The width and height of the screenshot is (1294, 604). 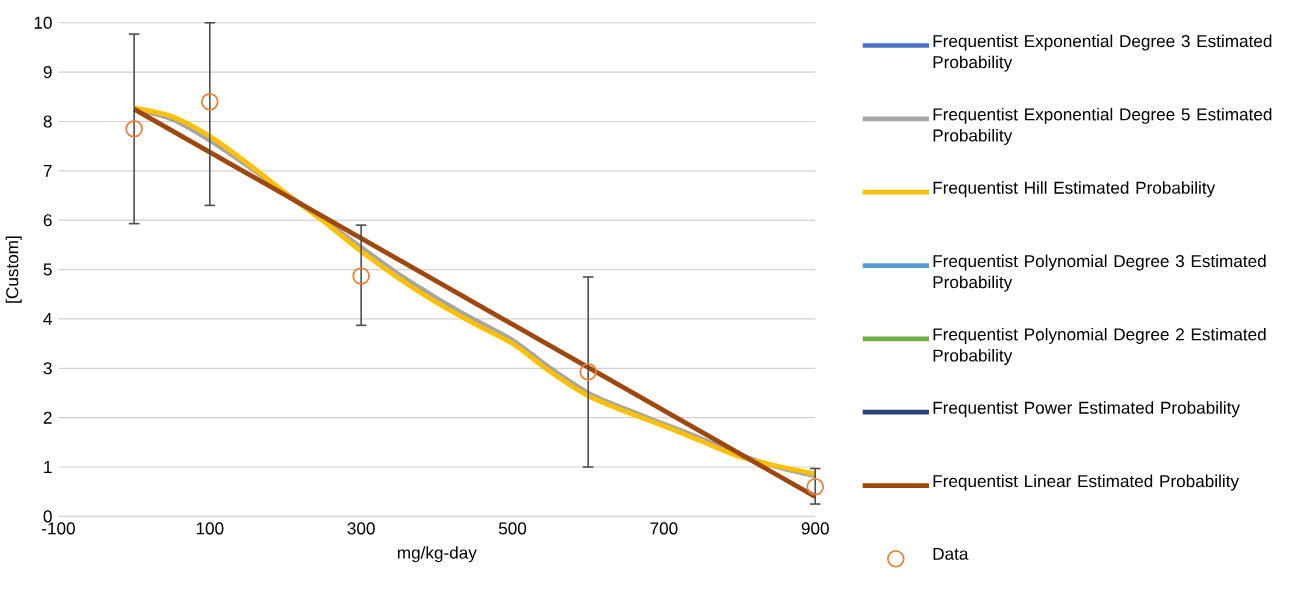 I want to click on x-tick-label: 100, so click(x=210, y=528).